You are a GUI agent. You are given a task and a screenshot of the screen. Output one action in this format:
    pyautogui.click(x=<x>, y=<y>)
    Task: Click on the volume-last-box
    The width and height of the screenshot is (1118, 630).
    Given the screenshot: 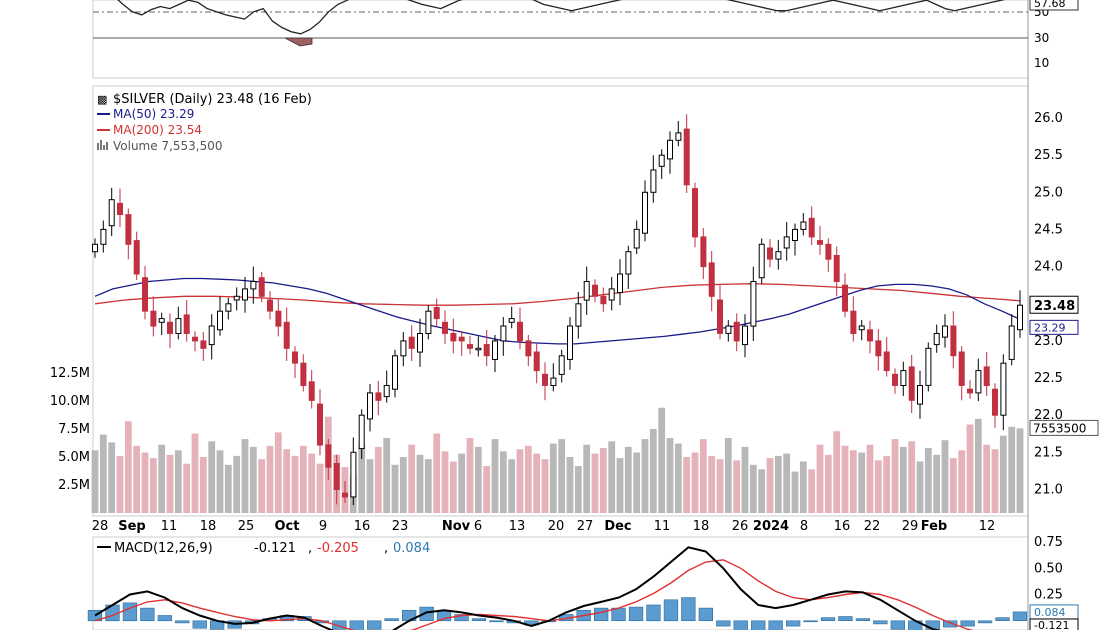 What is the action you would take?
    pyautogui.click(x=1064, y=427)
    